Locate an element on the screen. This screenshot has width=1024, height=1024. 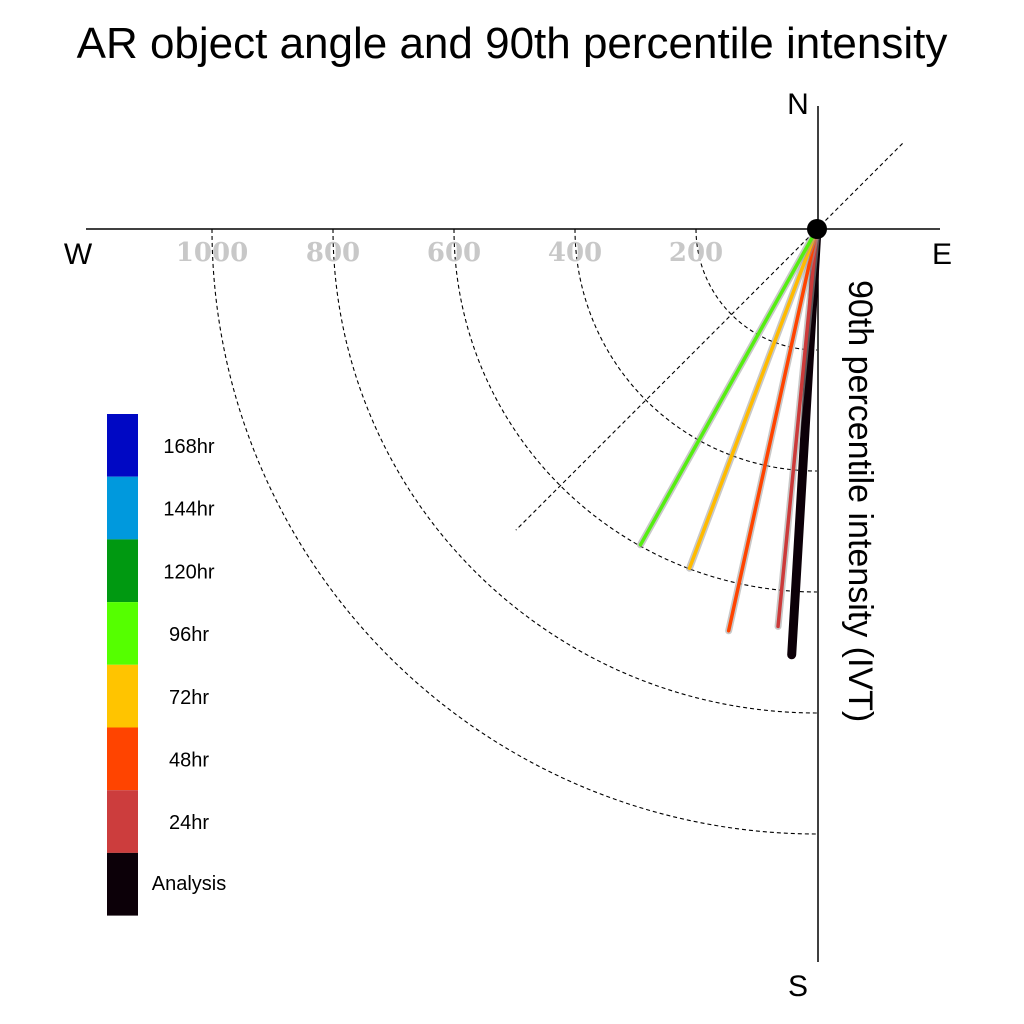
legend-swatch-analysis is located at coordinates (122, 884).